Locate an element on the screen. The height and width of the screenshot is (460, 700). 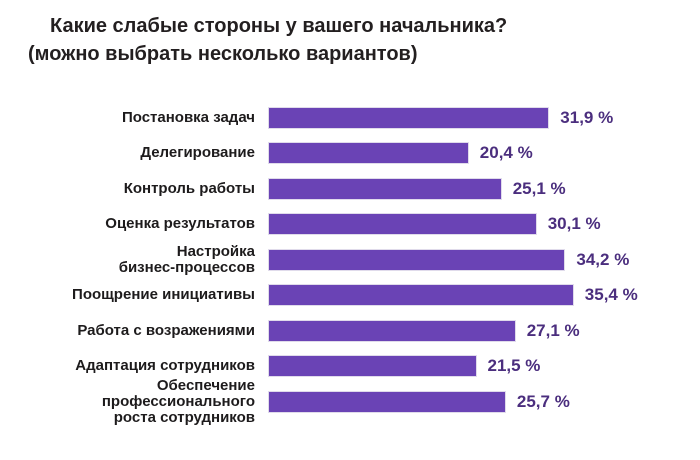
bar-row: Делегирование 20,4 % is located at coordinates (350, 154).